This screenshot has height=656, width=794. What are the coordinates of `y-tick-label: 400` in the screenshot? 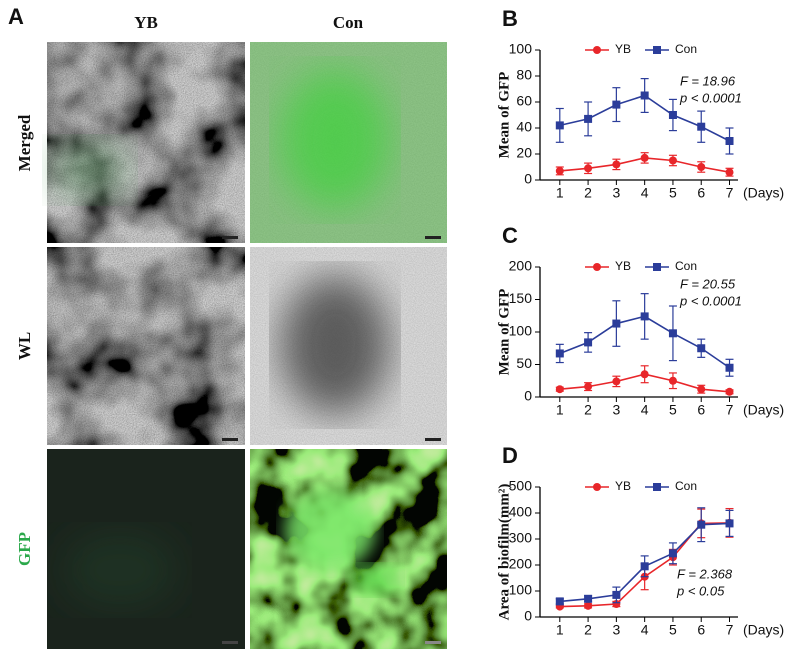 It's located at (521, 512).